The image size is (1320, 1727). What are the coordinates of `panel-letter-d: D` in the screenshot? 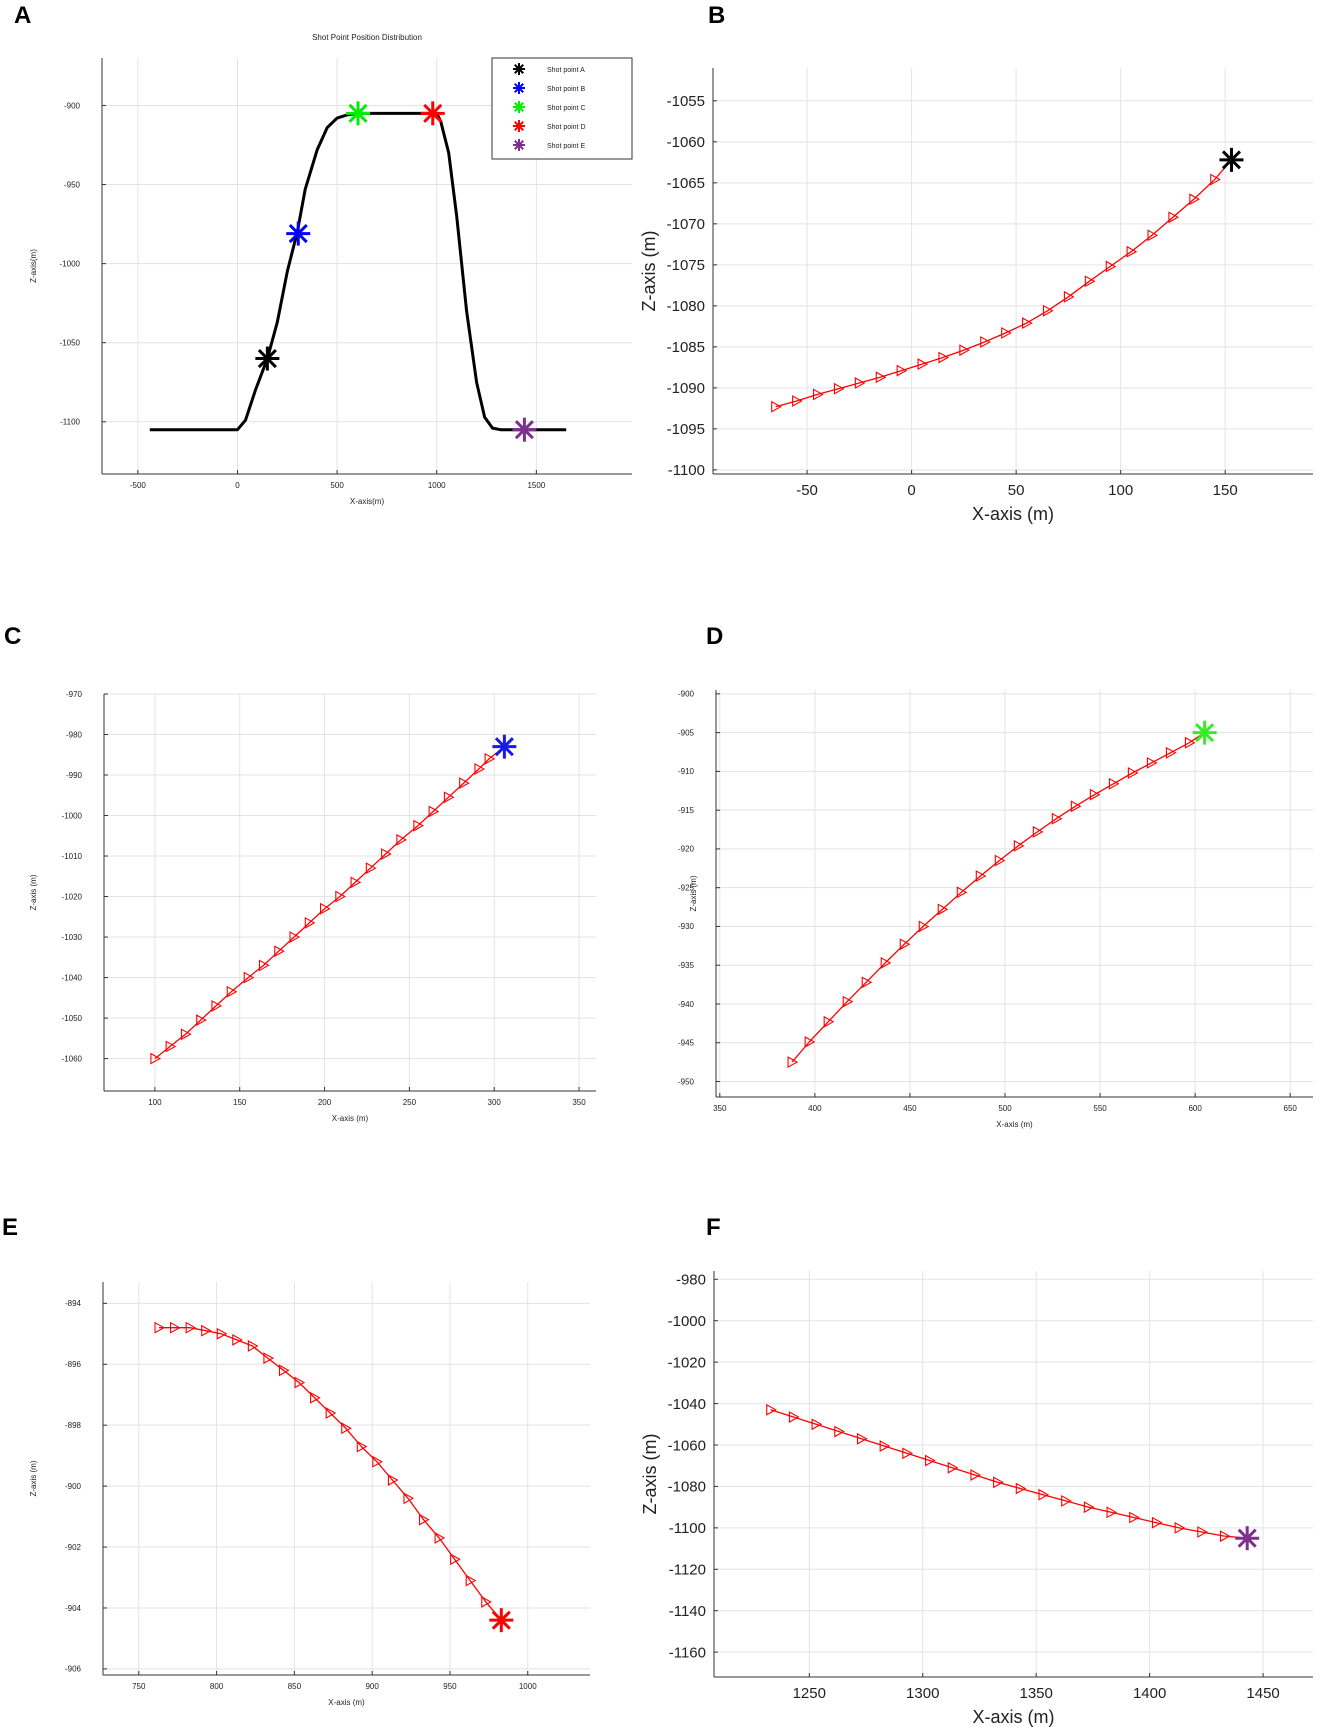 It's located at (715, 636).